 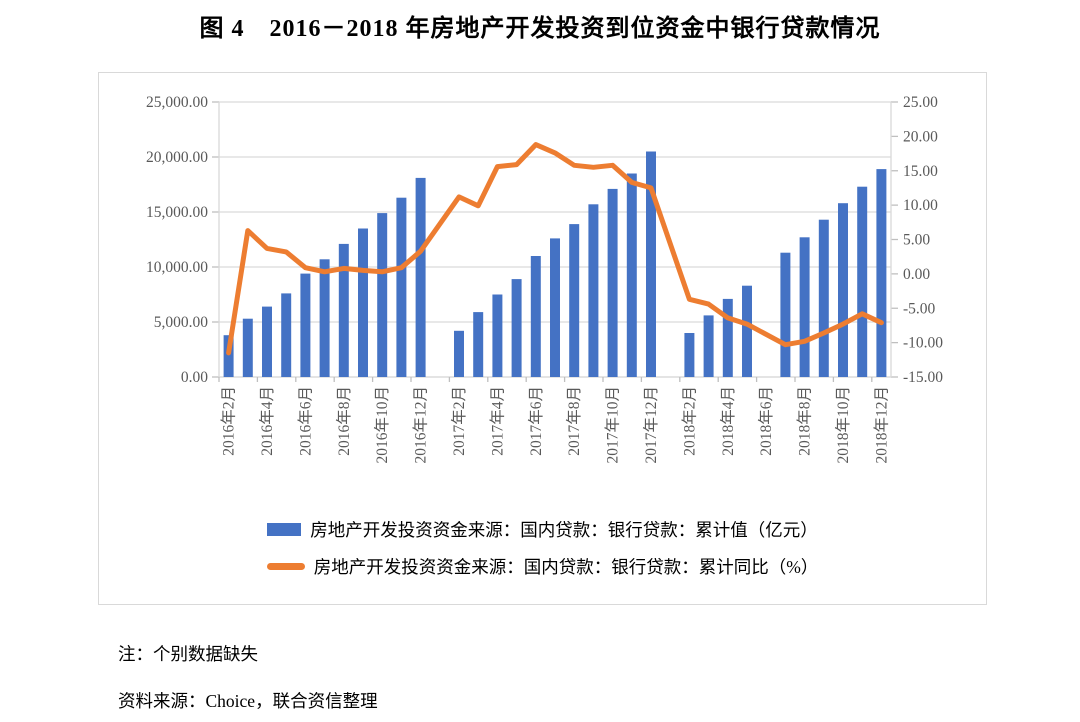 What do you see at coordinates (229, 421) in the screenshot?
I see `x-axis-label: 2016年2月` at bounding box center [229, 421].